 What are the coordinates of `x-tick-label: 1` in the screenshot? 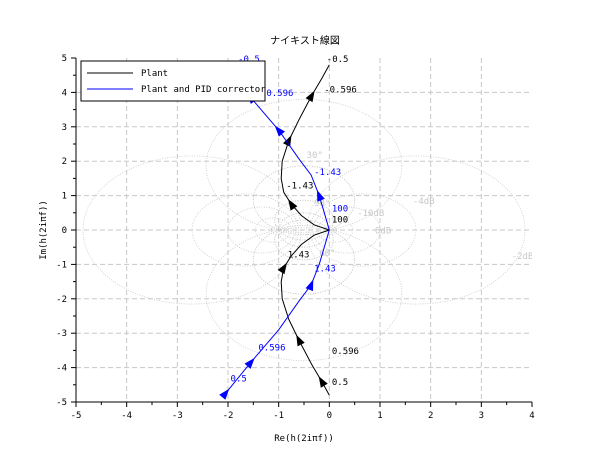 It's located at (379, 416).